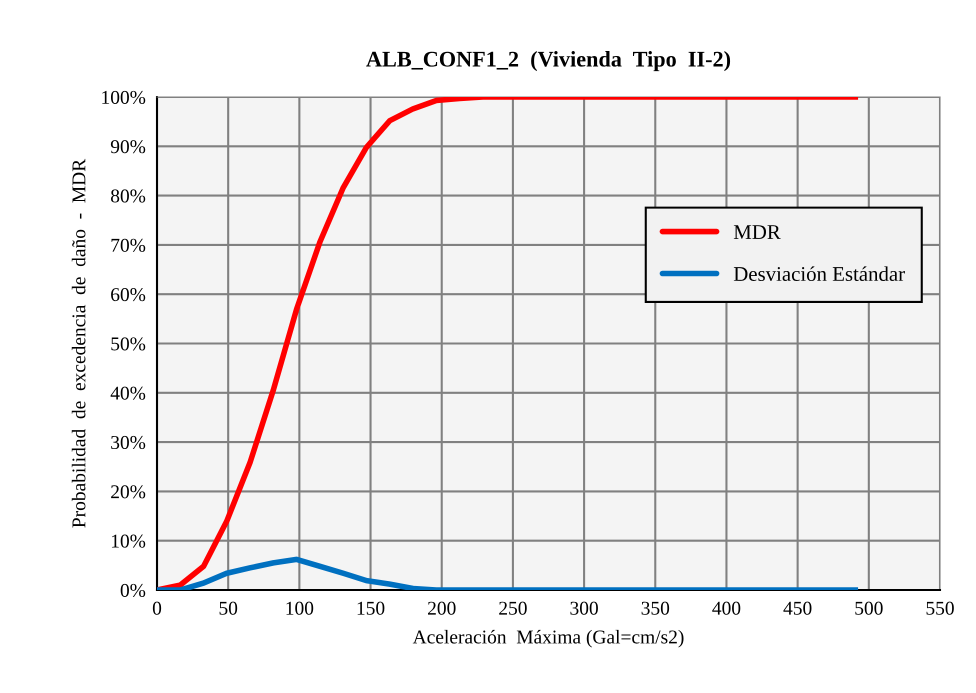 The width and height of the screenshot is (976, 693). I want to click on x-tick-label: 550, so click(940, 608).